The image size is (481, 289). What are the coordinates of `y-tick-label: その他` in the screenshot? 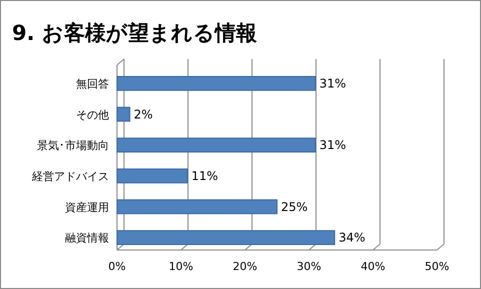 It's located at (92, 115).